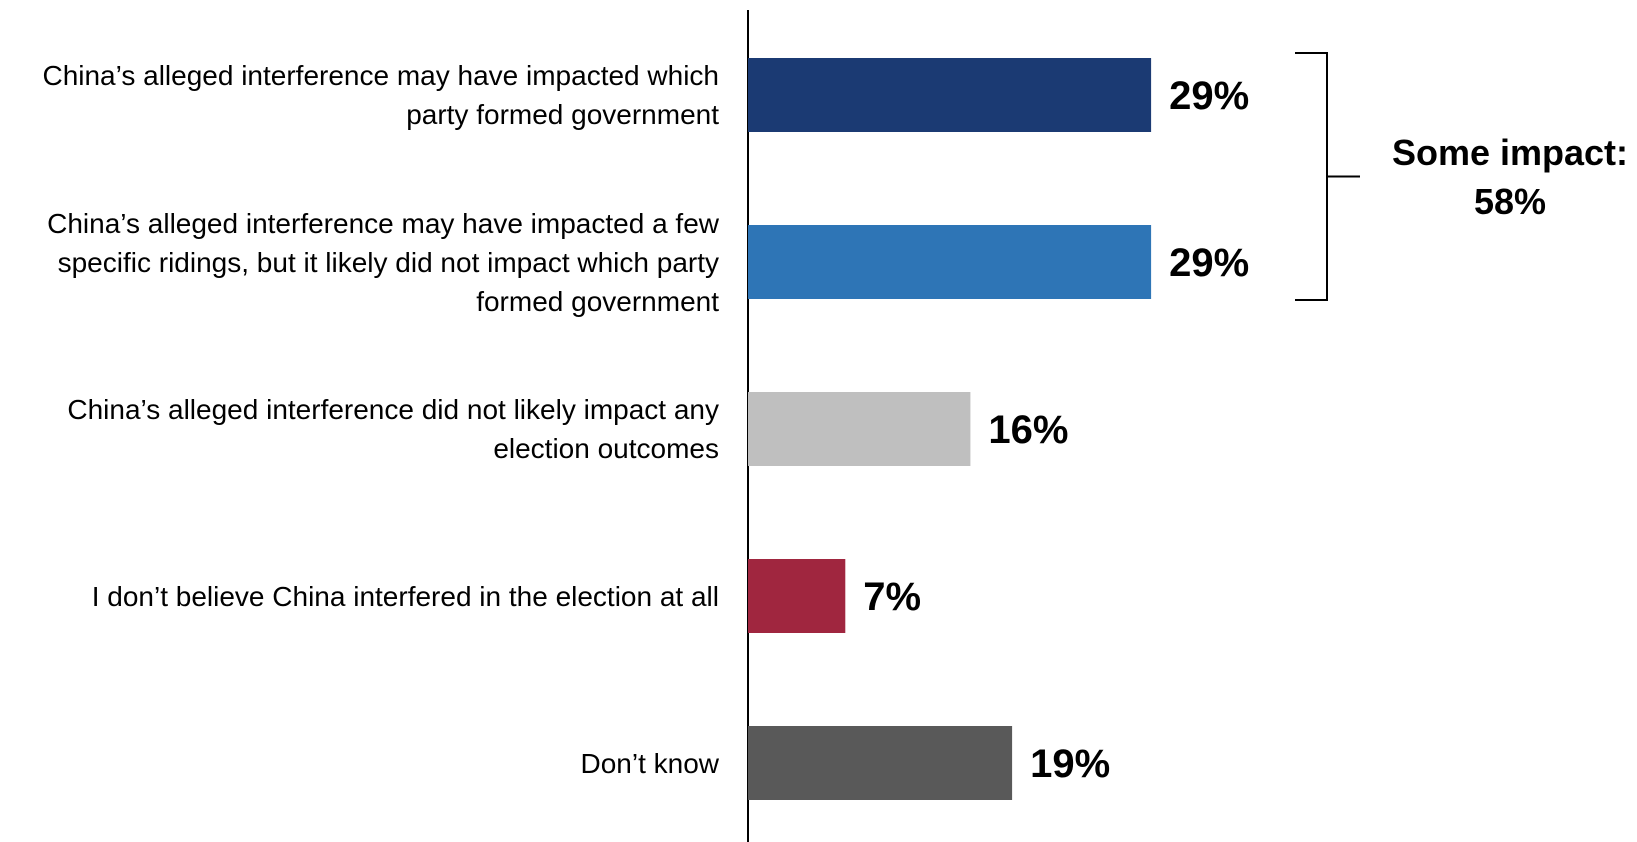 The height and width of the screenshot is (842, 1637). Describe the element at coordinates (1461, 176) in the screenshot. I see `some-impact-bracket: Some impact: 58%` at that location.